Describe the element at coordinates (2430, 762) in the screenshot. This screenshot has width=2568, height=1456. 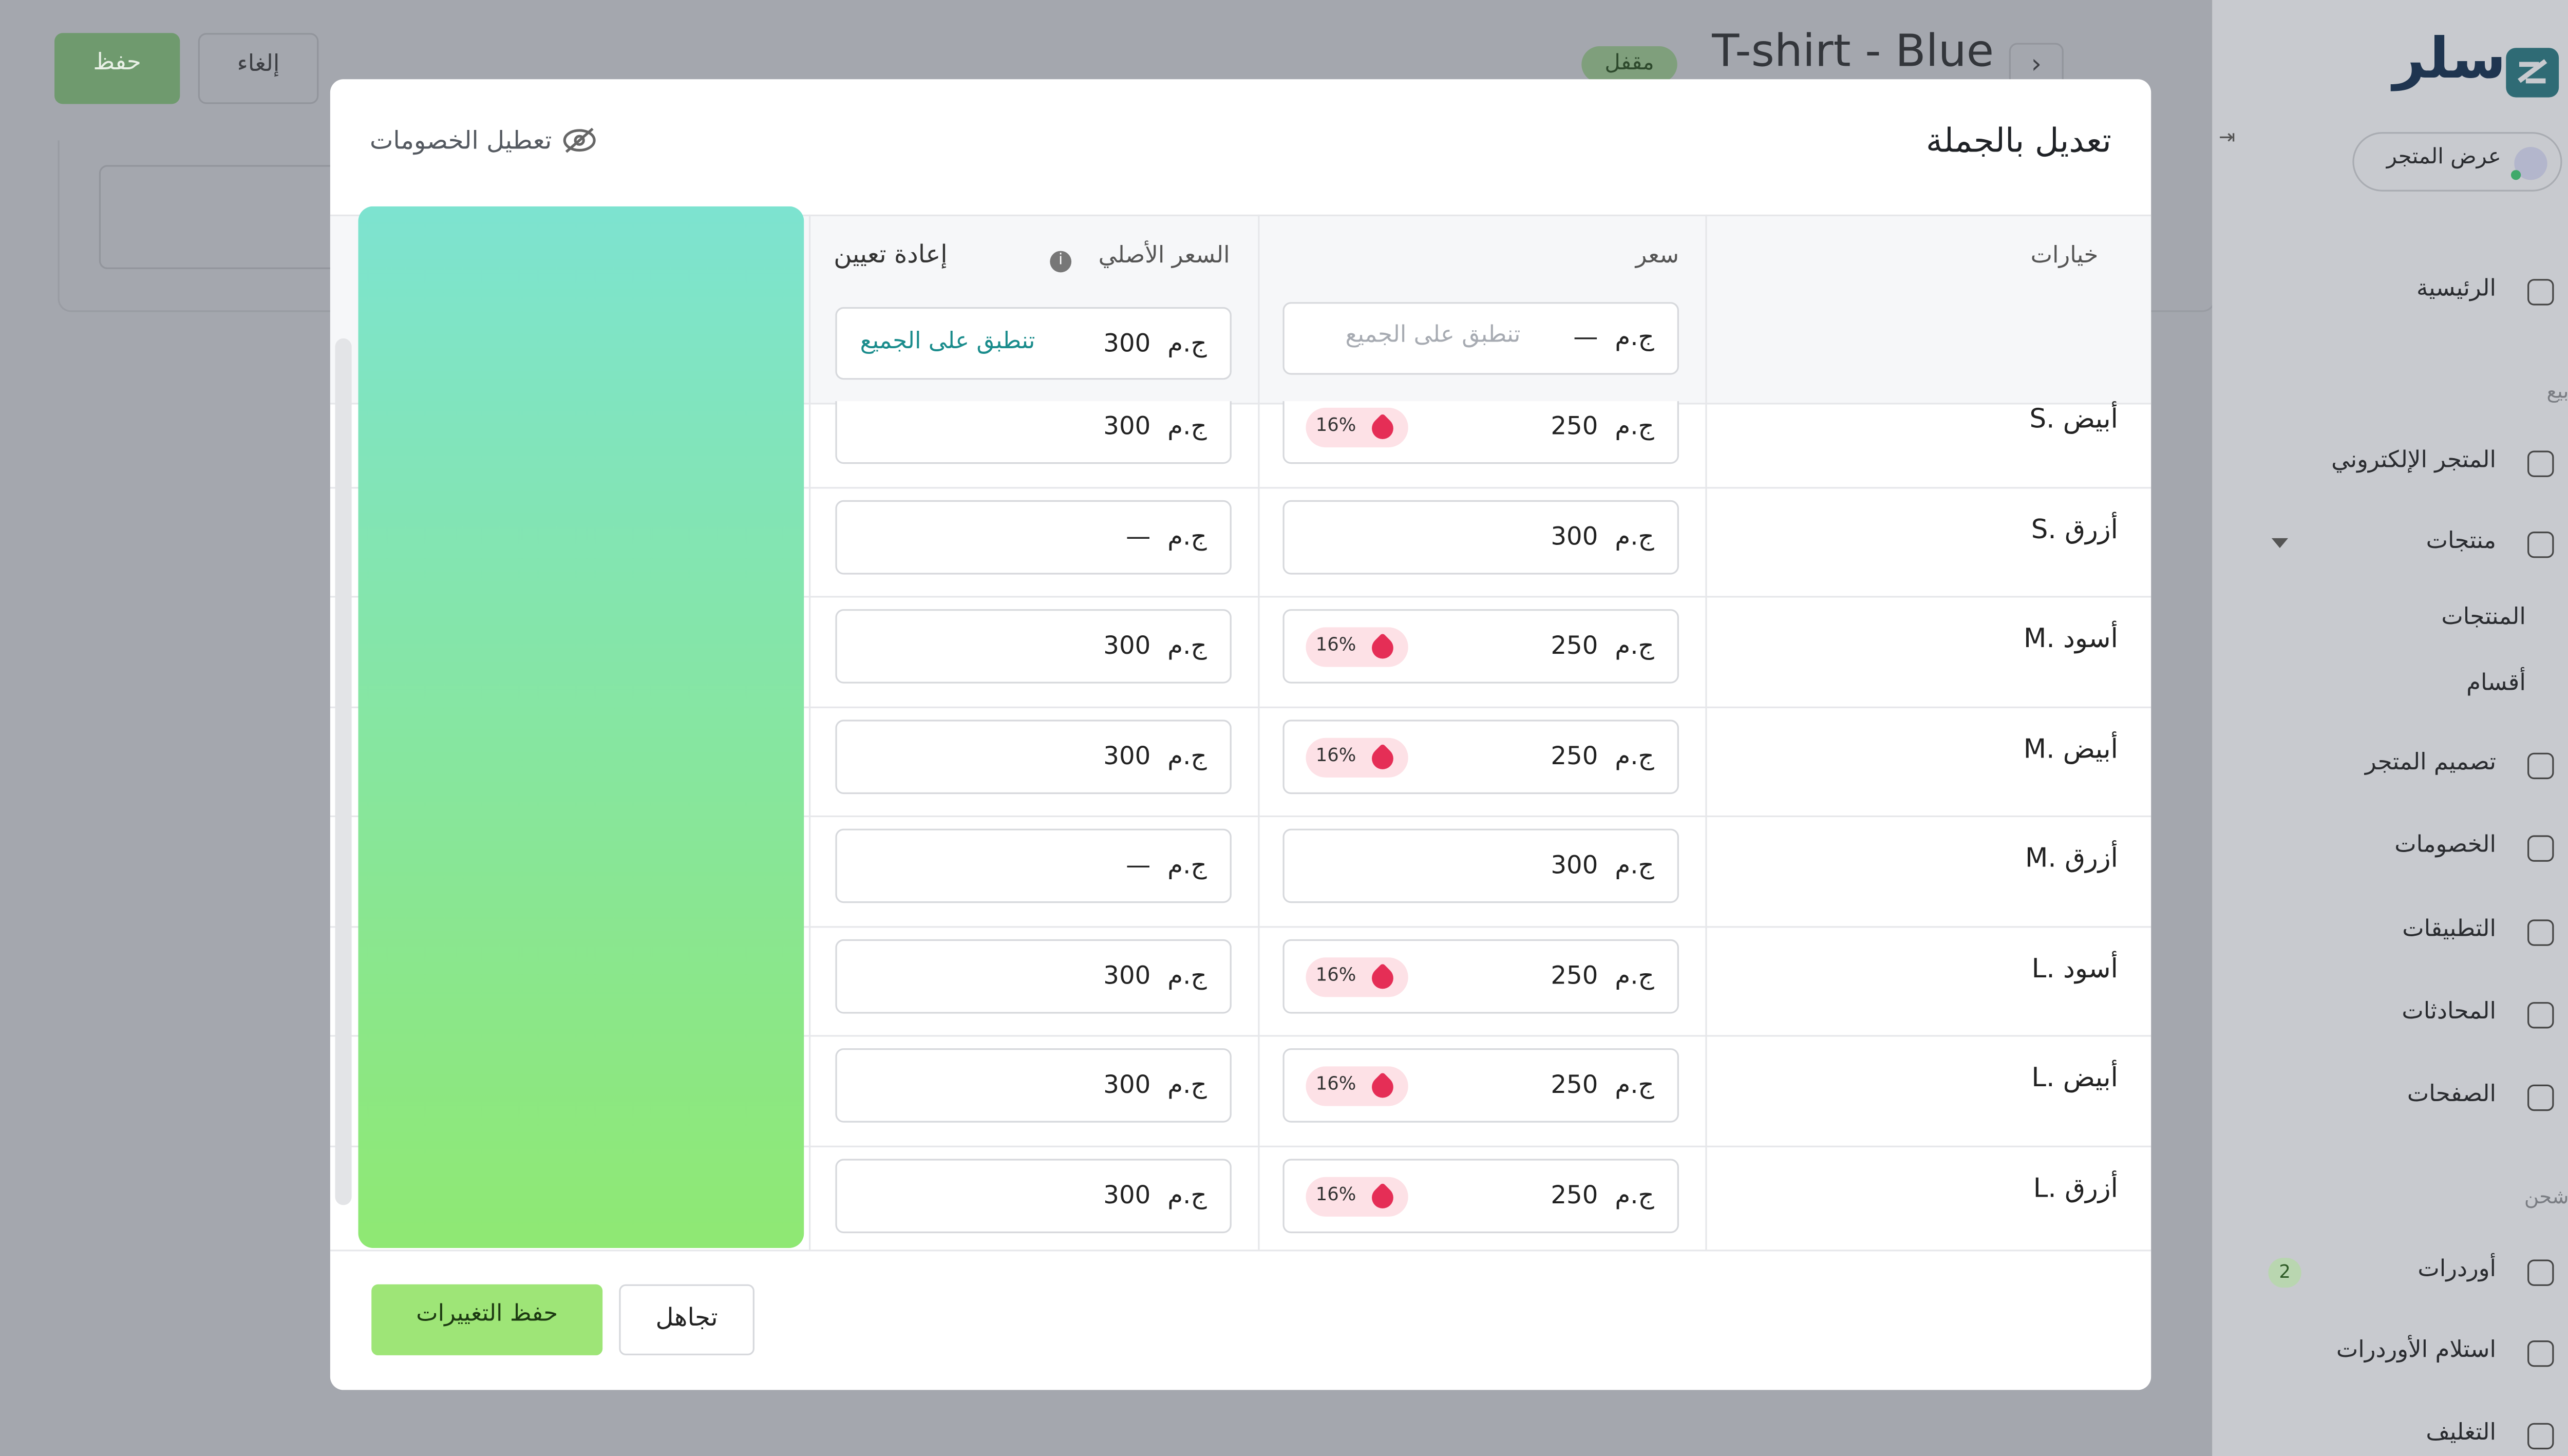
I see `nav-label: تصميم المتجر` at that location.